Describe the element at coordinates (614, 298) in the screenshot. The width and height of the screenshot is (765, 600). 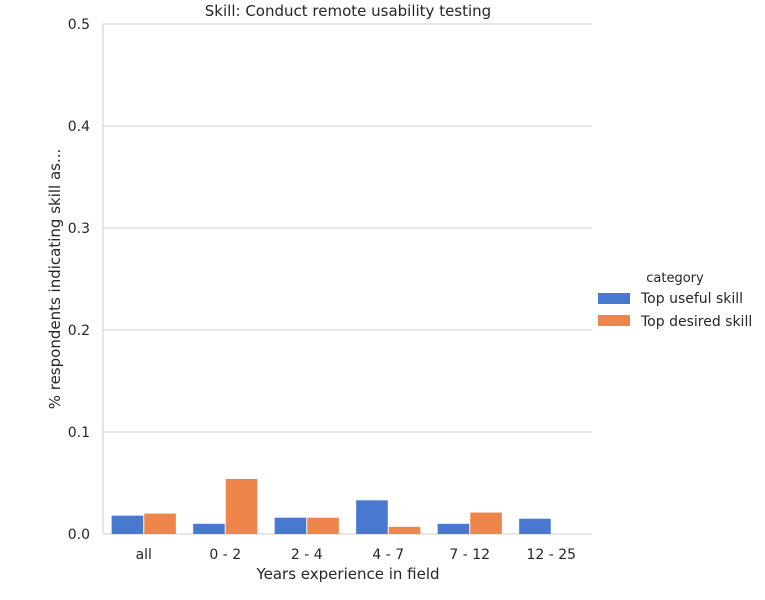
I see `legend-swatch-top-useful-skill` at that location.